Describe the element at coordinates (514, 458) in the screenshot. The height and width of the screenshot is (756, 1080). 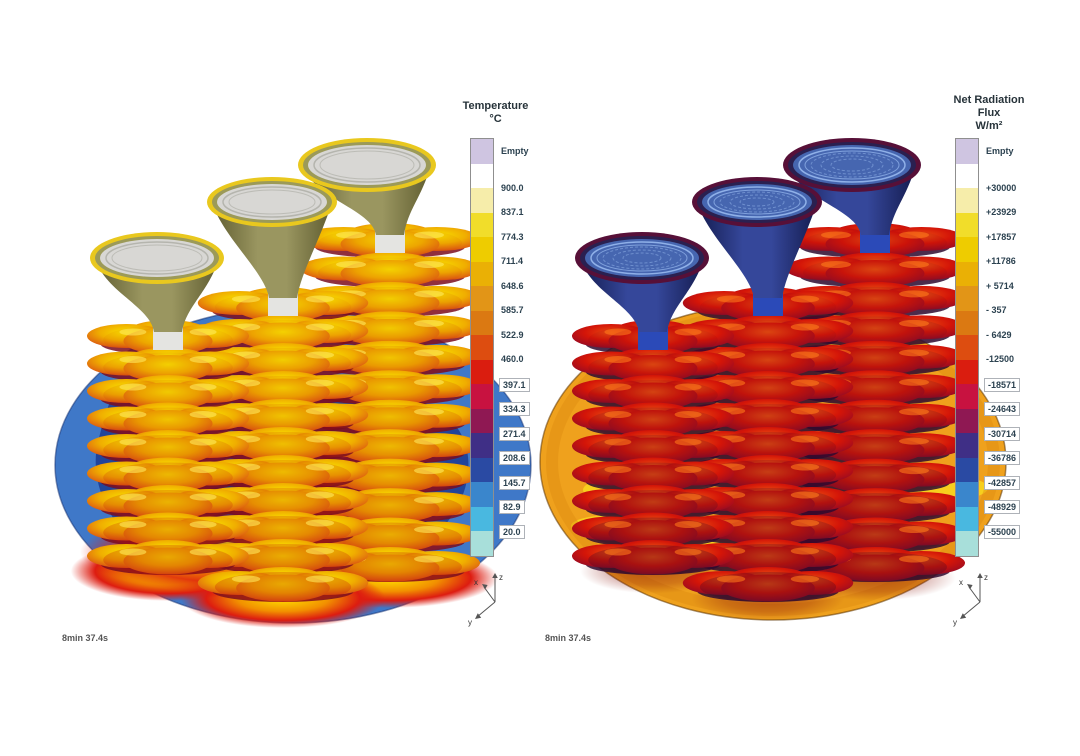
I see `colorbar-tick-label: 208.6` at that location.